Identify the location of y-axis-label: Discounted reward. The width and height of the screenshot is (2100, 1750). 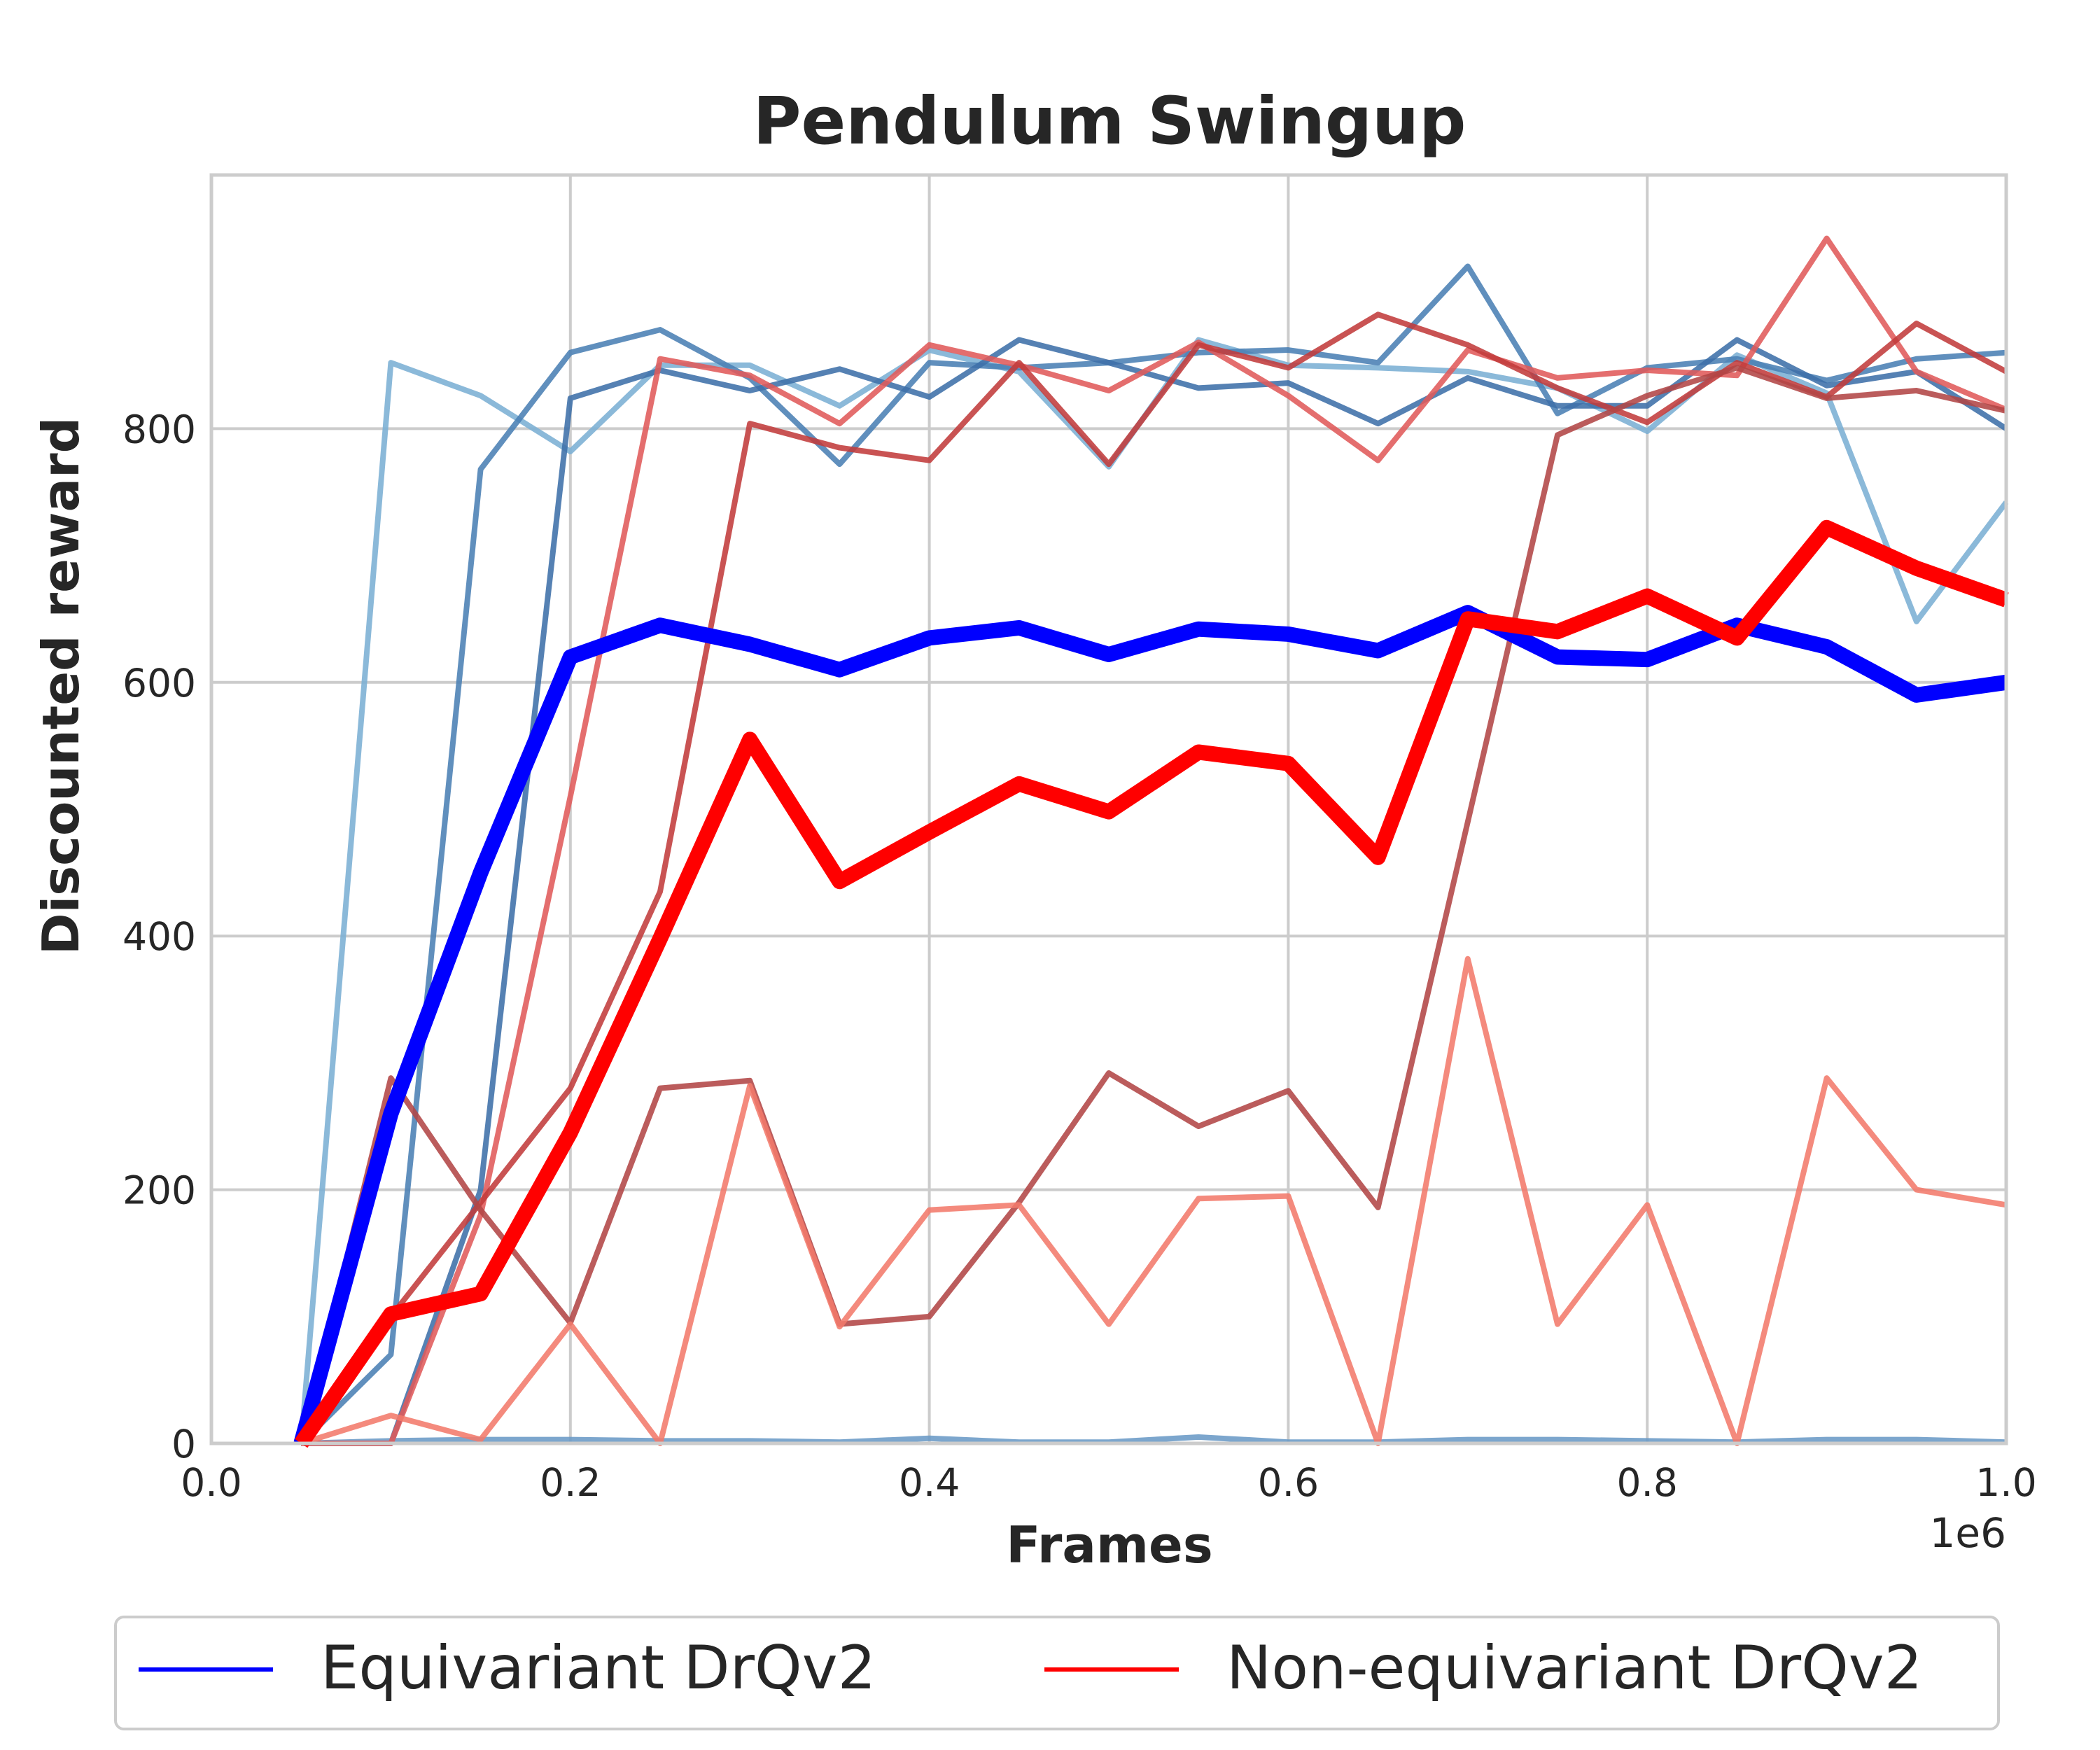
(60, 686).